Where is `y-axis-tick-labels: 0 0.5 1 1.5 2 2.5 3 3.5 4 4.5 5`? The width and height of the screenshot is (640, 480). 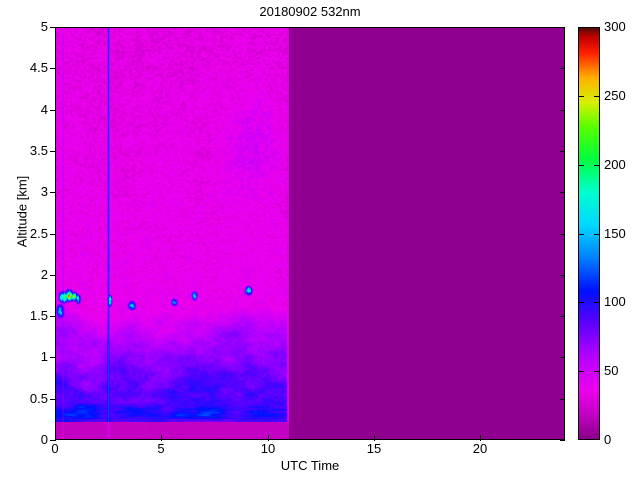 y-axis-tick-labels: 0 0.5 1 1.5 2 2.5 3 3.5 4 4.5 5 is located at coordinates (24, 240).